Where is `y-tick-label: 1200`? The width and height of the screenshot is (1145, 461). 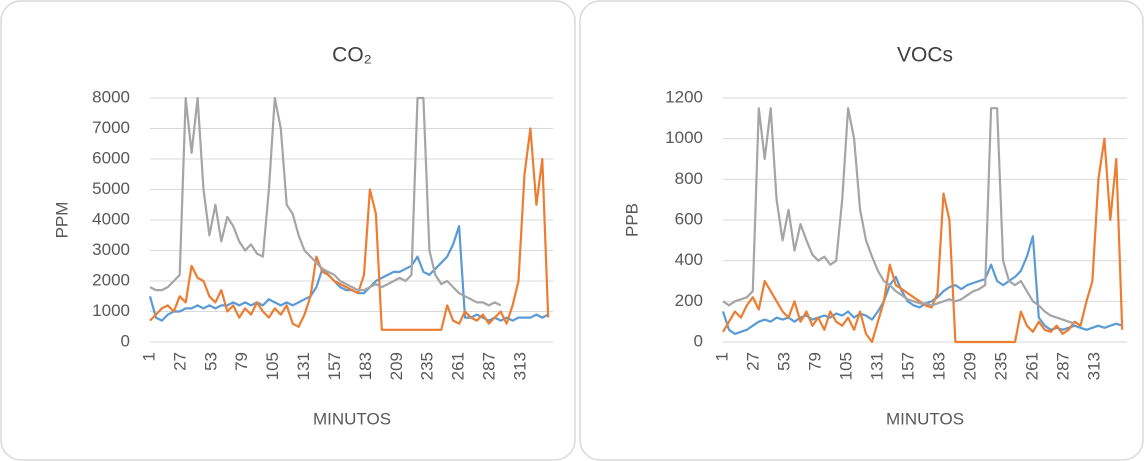 y-tick-label: 1200 is located at coordinates (684, 96).